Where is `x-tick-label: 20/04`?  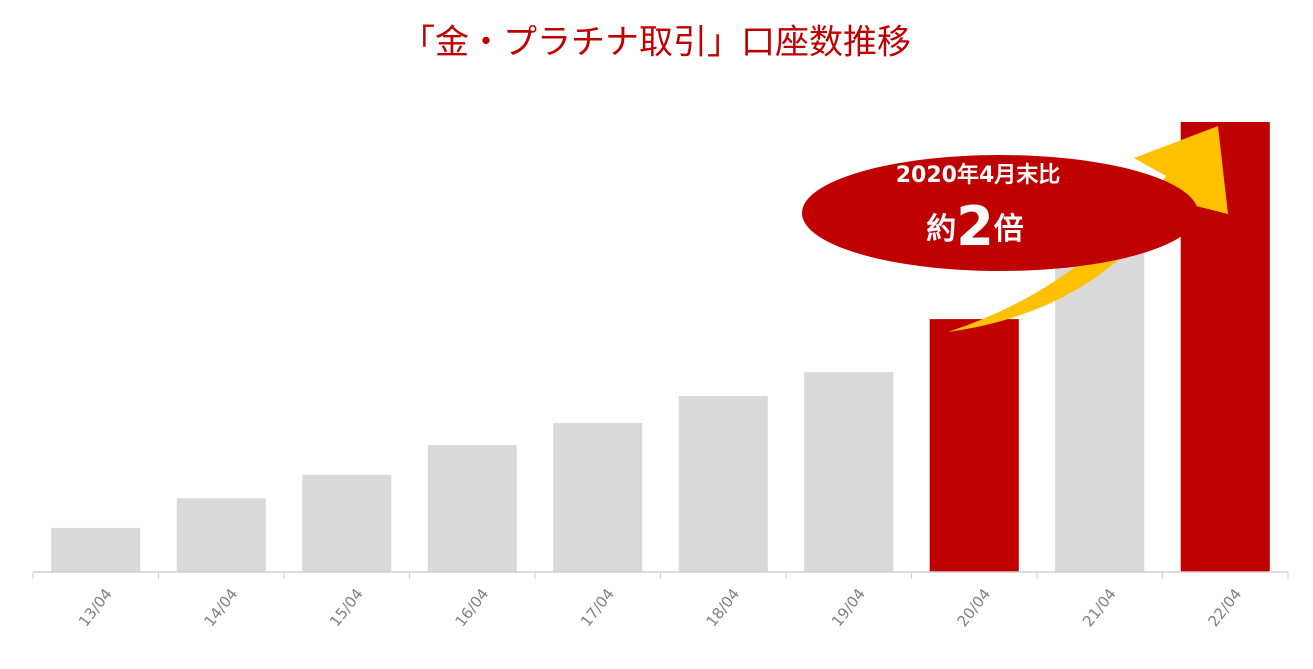 x-tick-label: 20/04 is located at coordinates (973, 607).